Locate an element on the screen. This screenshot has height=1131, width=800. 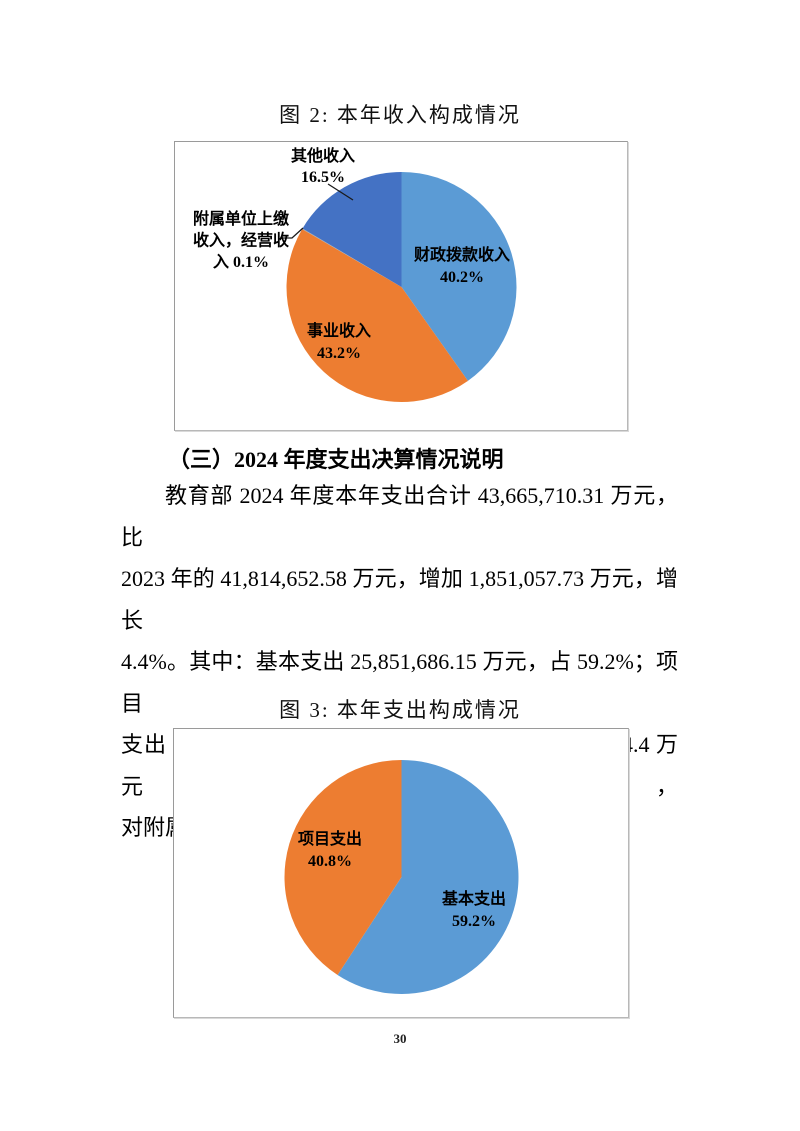
figure3-caption: 图 3: 本年支出构成情况 is located at coordinates (400, 710).